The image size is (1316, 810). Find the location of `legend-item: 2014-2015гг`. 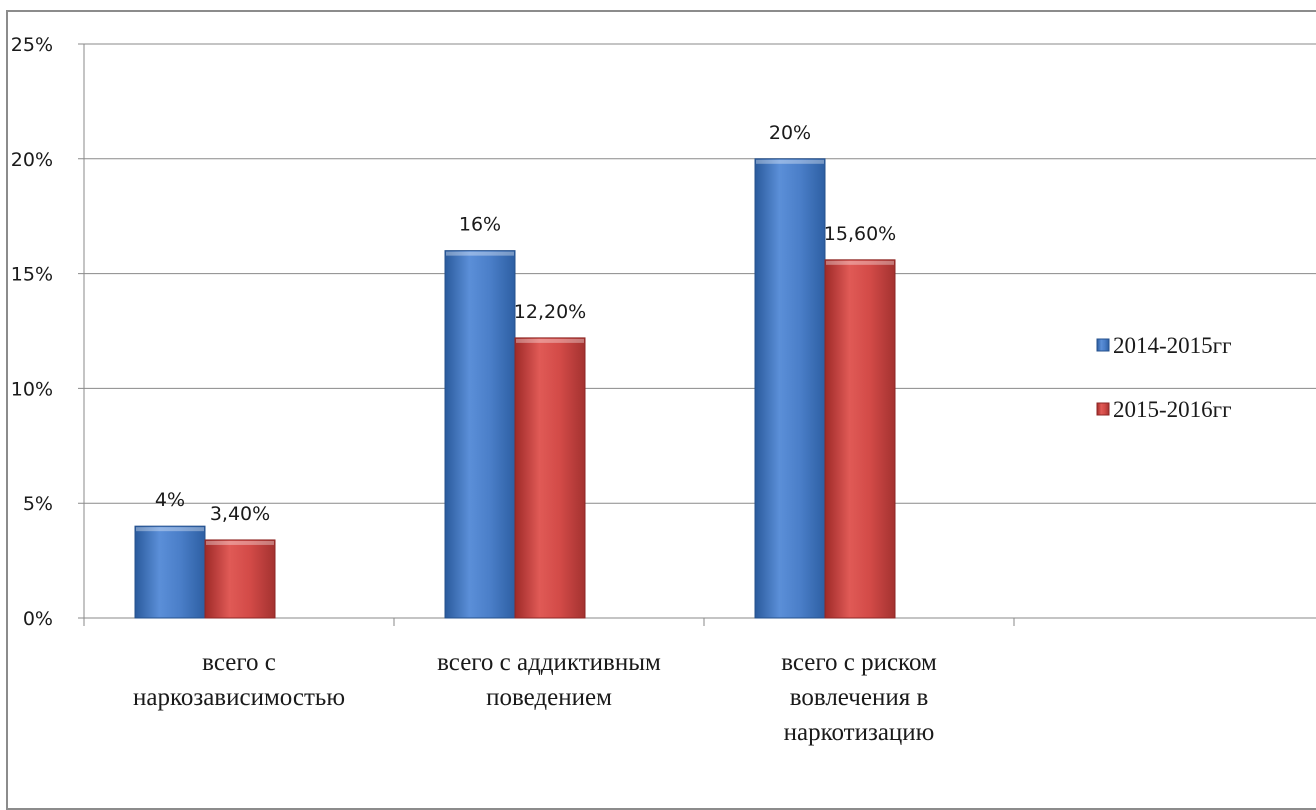

legend-item: 2014-2015гг is located at coordinates (1164, 345).